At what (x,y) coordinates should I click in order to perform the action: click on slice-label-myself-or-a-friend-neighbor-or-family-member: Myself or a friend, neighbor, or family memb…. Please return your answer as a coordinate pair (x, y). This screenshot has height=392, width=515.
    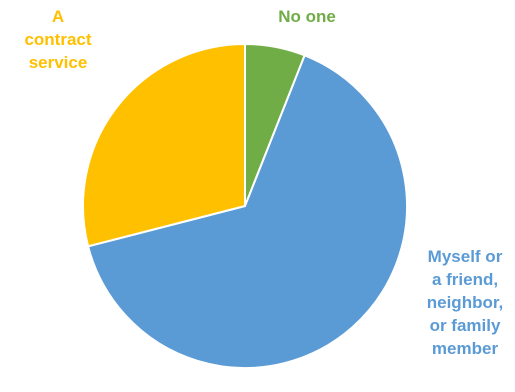
    Looking at the image, I should click on (465, 302).